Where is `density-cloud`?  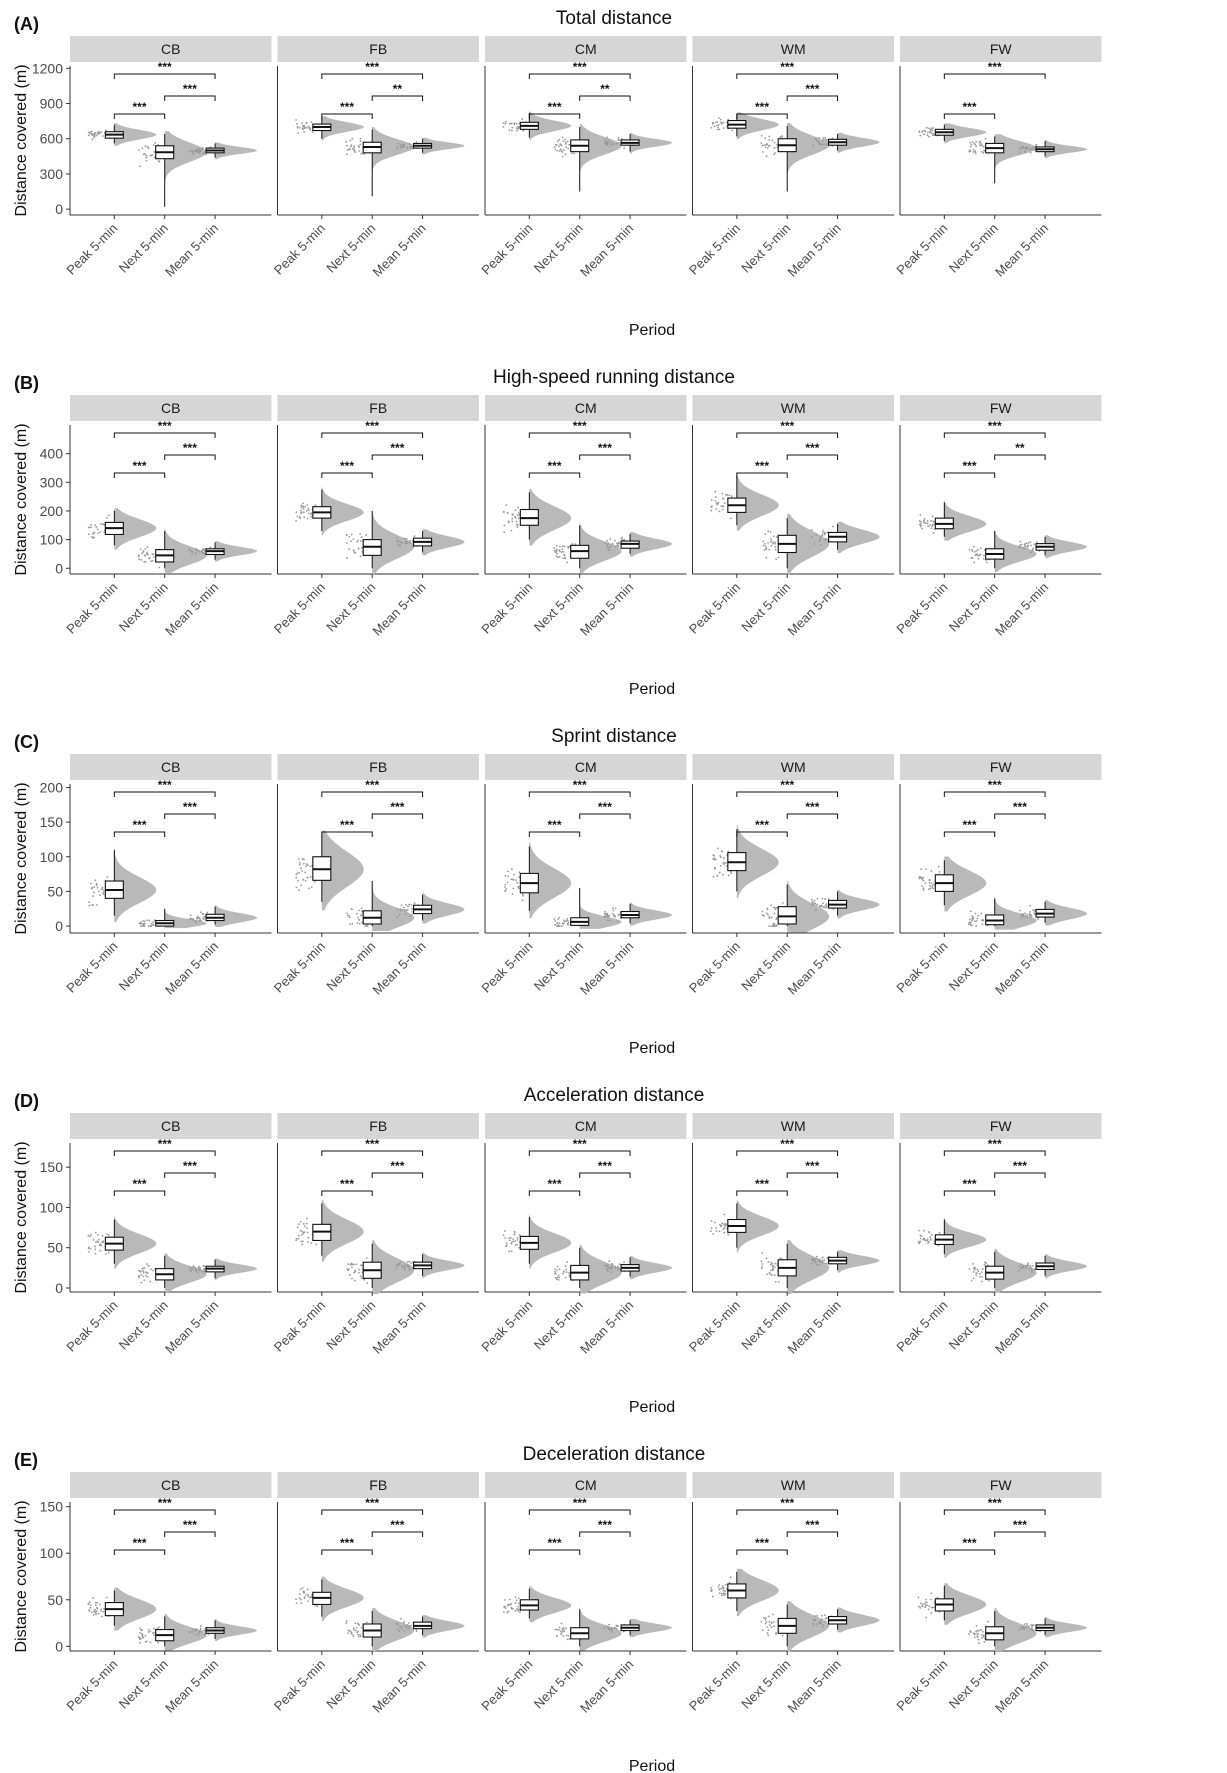
density-cloud is located at coordinates (550, 880).